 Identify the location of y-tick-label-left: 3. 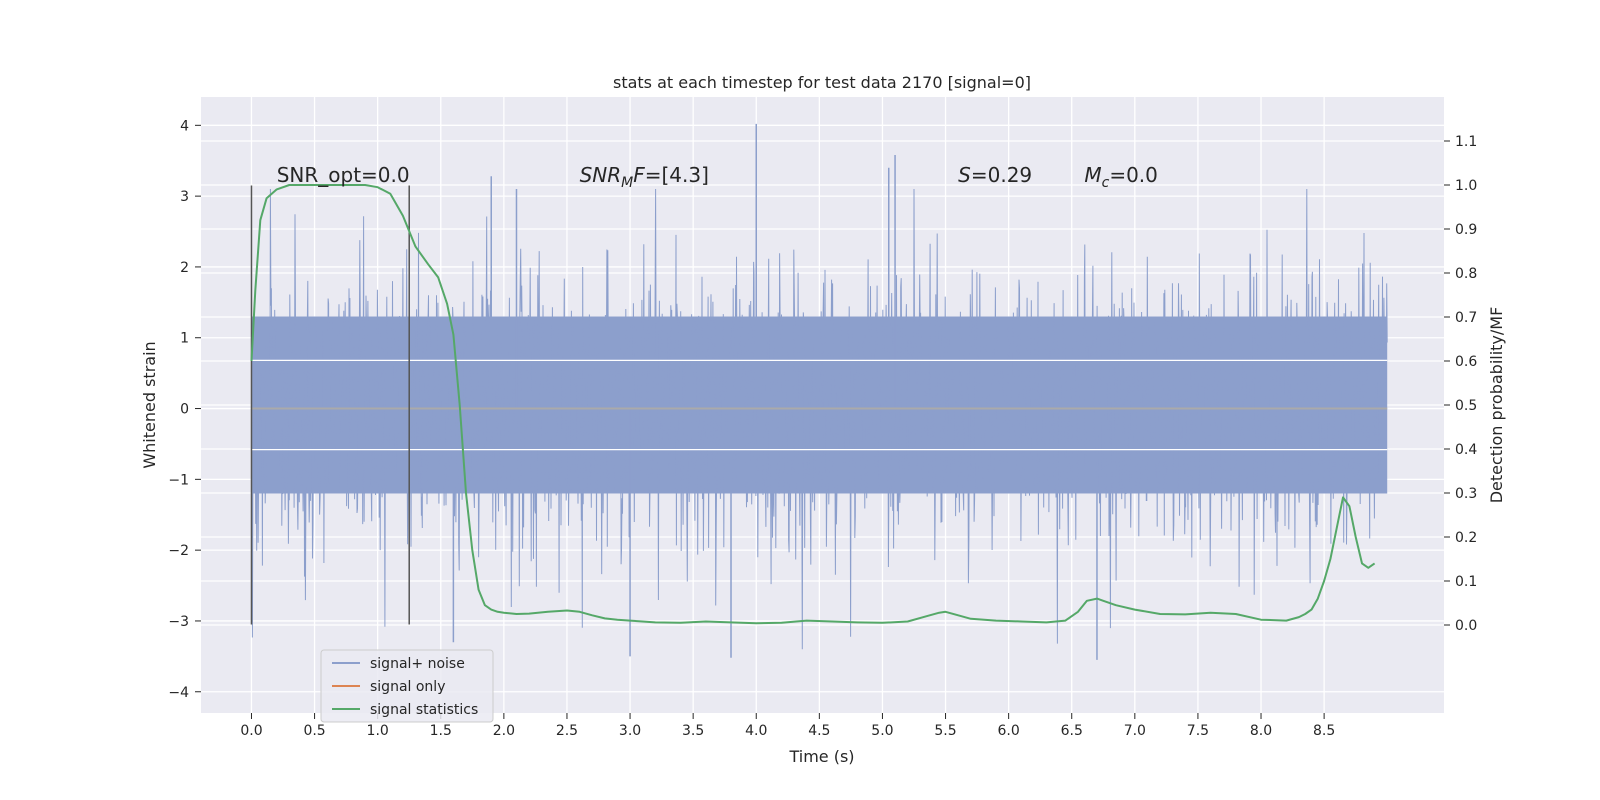
(184, 197).